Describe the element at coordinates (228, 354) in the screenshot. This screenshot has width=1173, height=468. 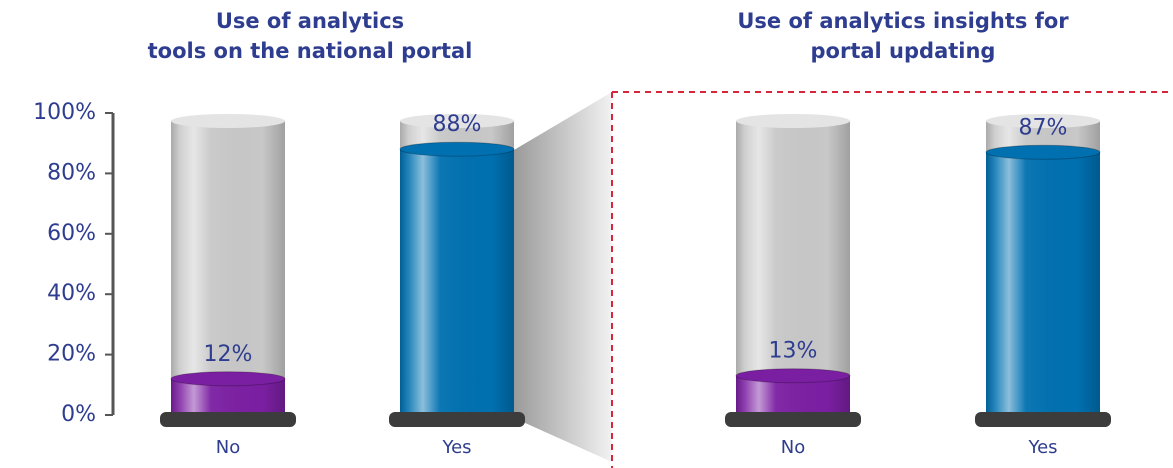
I see `value-label: 12%` at that location.